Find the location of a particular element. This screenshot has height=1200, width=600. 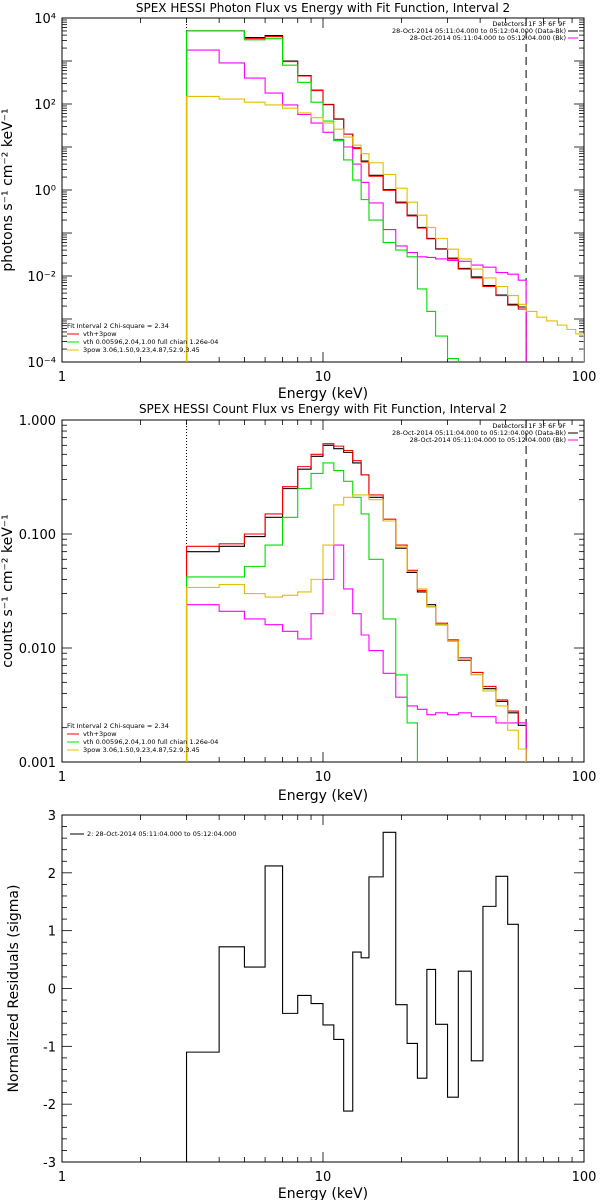

y-tick-label: 10⁴ is located at coordinates (45, 19).